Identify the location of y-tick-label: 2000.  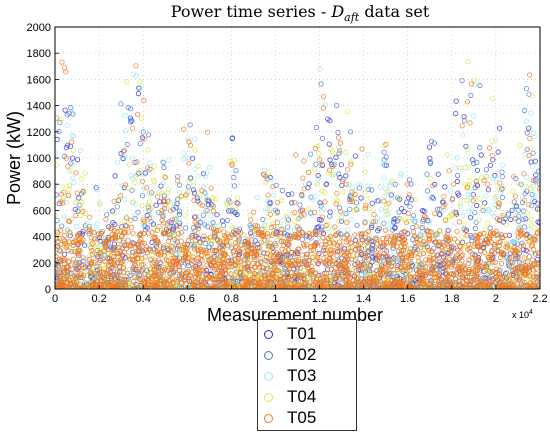
(39, 28).